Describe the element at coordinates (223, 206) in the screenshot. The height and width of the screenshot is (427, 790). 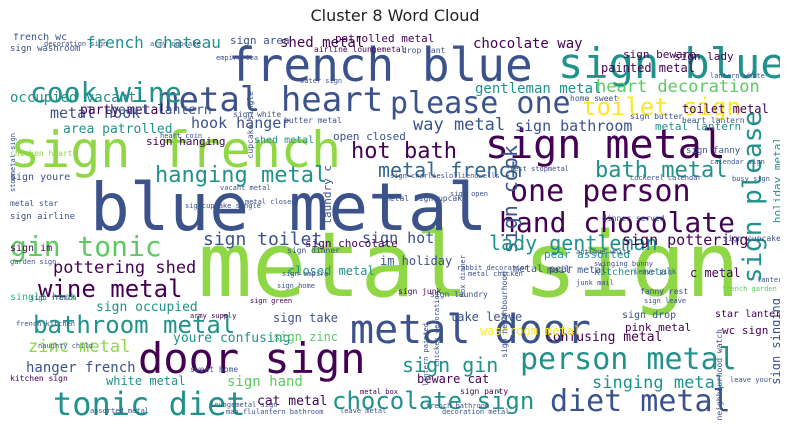
I see `word: signcupcake single` at that location.